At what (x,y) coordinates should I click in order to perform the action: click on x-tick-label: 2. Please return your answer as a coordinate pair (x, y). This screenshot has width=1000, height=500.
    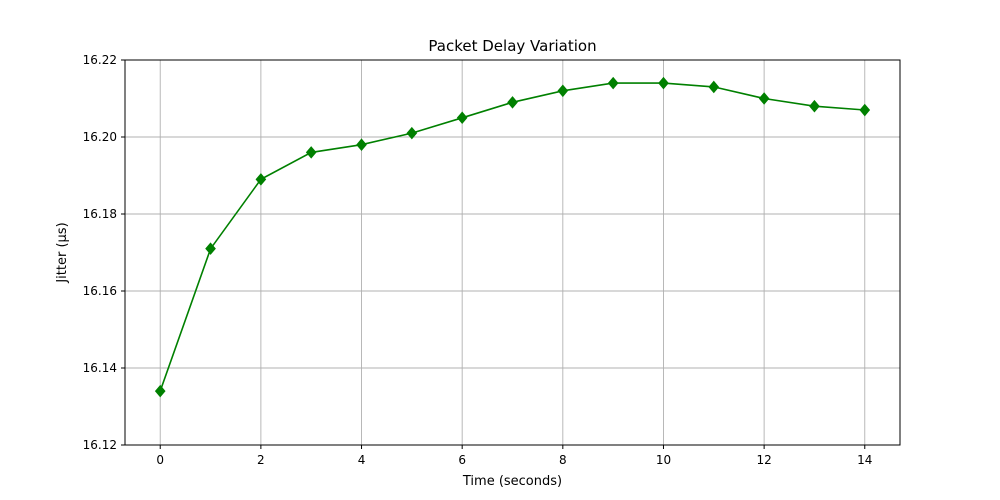
    Looking at the image, I should click on (261, 460).